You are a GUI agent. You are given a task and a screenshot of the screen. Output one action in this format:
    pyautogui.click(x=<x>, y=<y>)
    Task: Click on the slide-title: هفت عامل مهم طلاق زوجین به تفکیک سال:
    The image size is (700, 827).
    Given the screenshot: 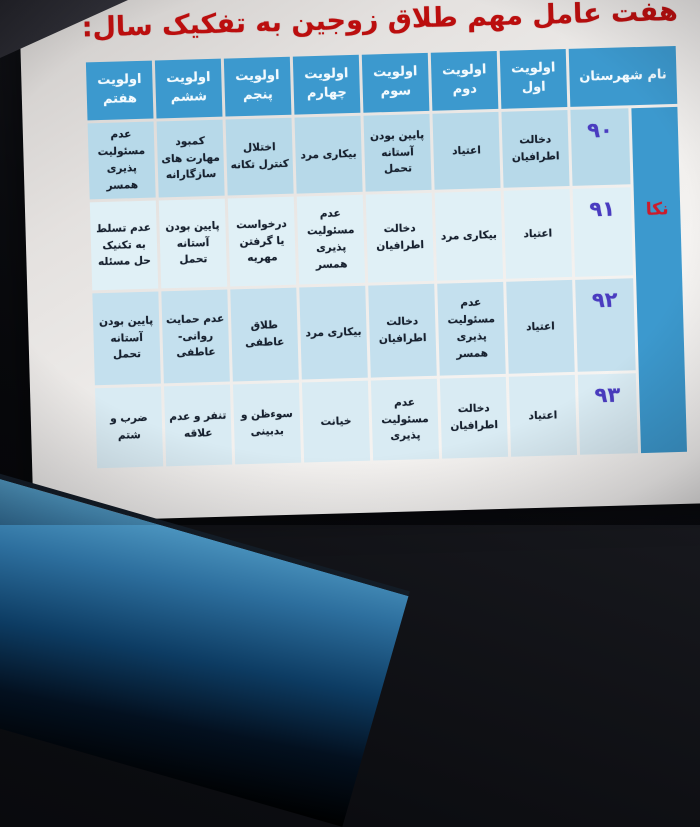 What is the action you would take?
    pyautogui.click(x=380, y=22)
    